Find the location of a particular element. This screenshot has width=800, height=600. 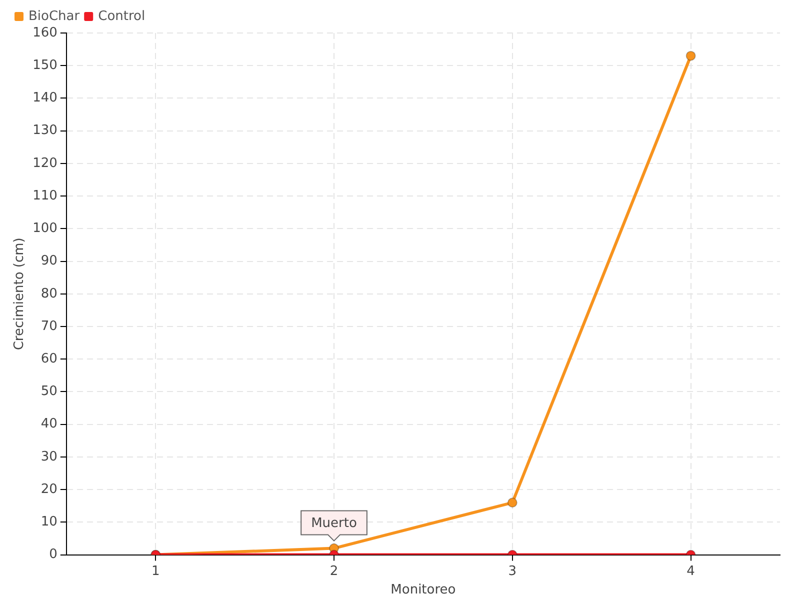

x-tick-label: 2 is located at coordinates (334, 571).